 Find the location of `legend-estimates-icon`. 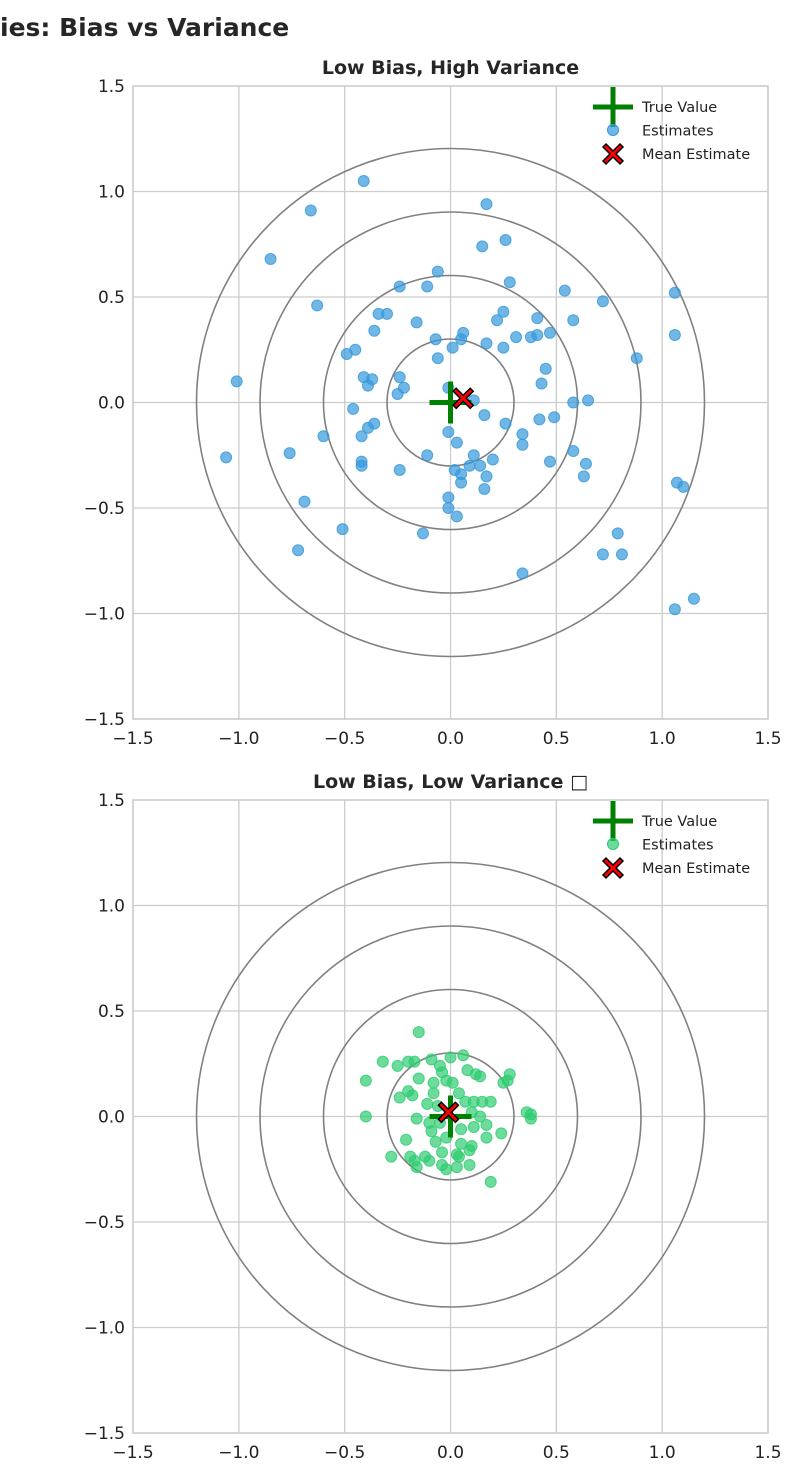

legend-estimates-icon is located at coordinates (613, 130).